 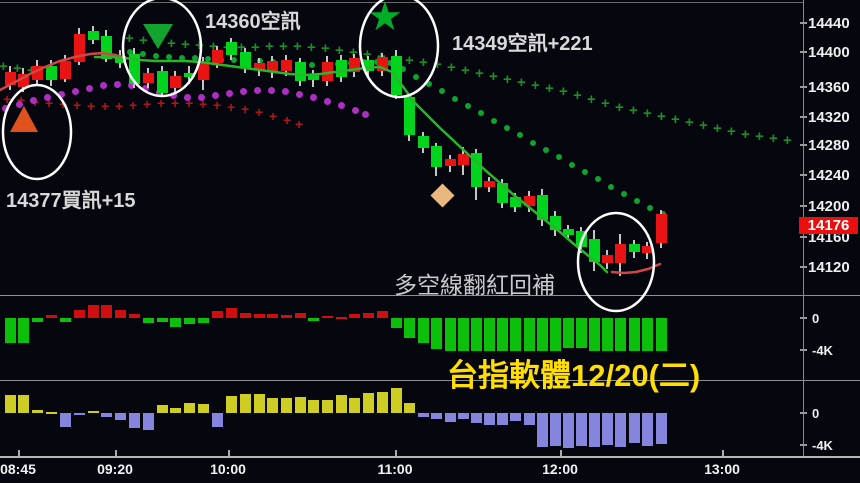 I want to click on sell-signal-triangle-icon, so click(x=158, y=36).